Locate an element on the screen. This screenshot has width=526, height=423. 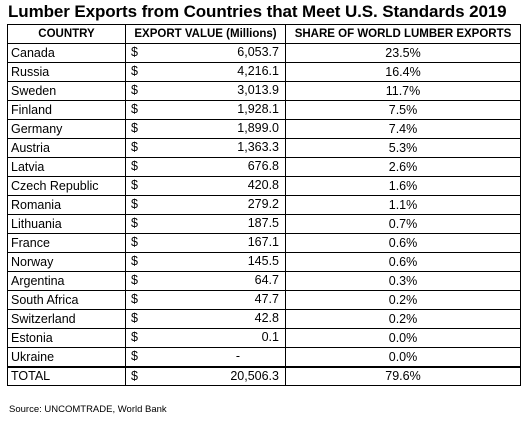
export-value: 4,216.1 is located at coordinates (258, 71).